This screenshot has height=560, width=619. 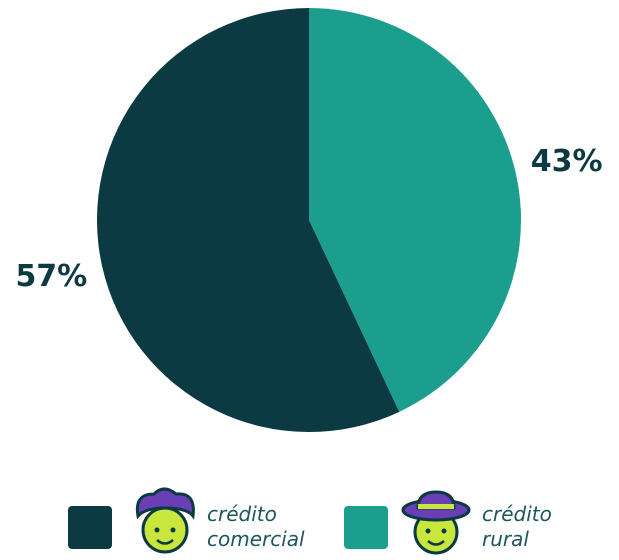 What do you see at coordinates (517, 526) in the screenshot?
I see `legend-label: crédito rural` at bounding box center [517, 526].